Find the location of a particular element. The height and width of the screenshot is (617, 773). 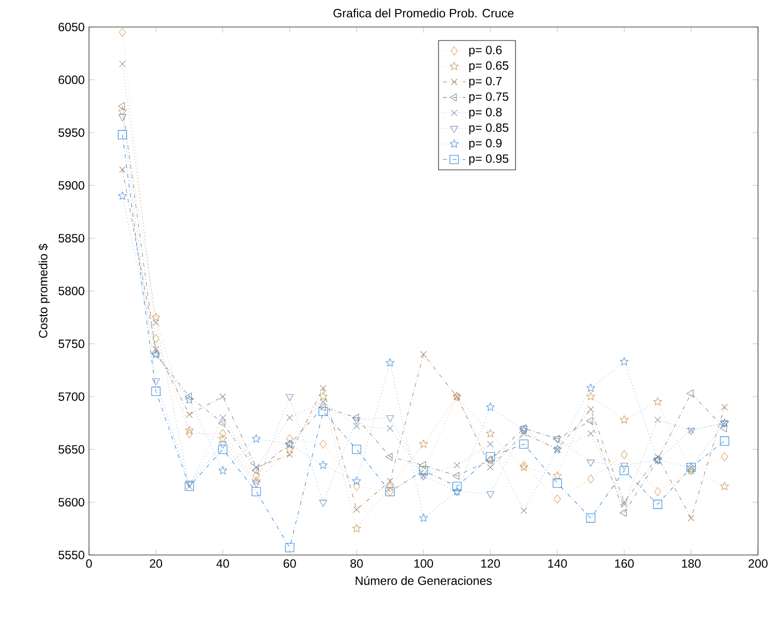

x-tick-label: 160 is located at coordinates (624, 563).